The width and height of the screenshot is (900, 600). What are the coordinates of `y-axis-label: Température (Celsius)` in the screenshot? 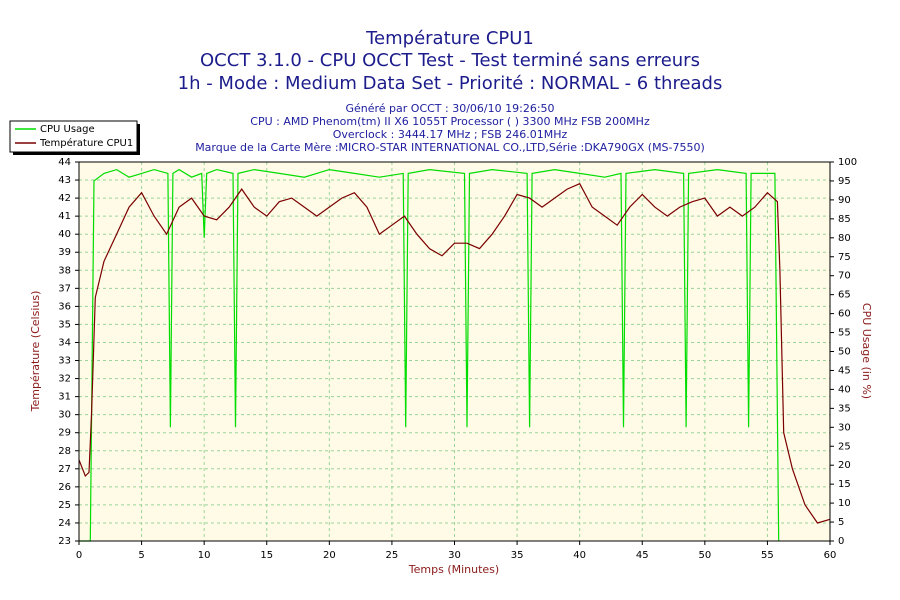 It's located at (35, 352).